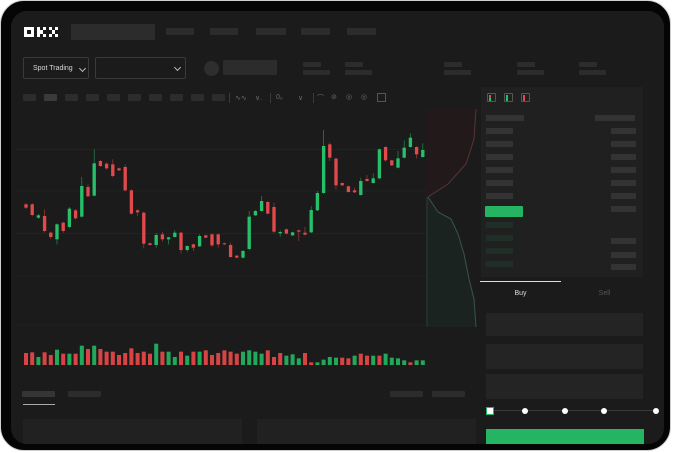 This screenshot has width=673, height=453. What do you see at coordinates (520, 293) in the screenshot?
I see `tab-buy: Buy` at bounding box center [520, 293].